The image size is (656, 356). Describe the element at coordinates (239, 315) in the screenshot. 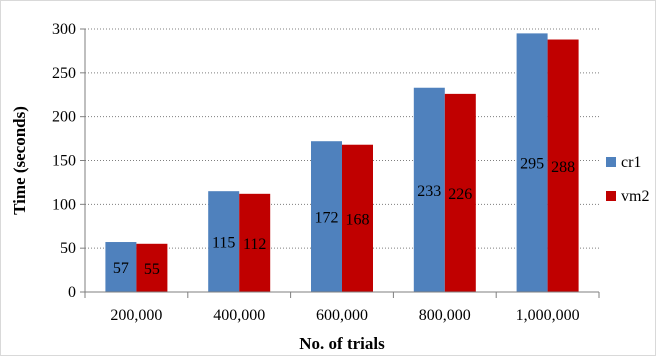

I see `x-tick-label: 400,000` at that location.